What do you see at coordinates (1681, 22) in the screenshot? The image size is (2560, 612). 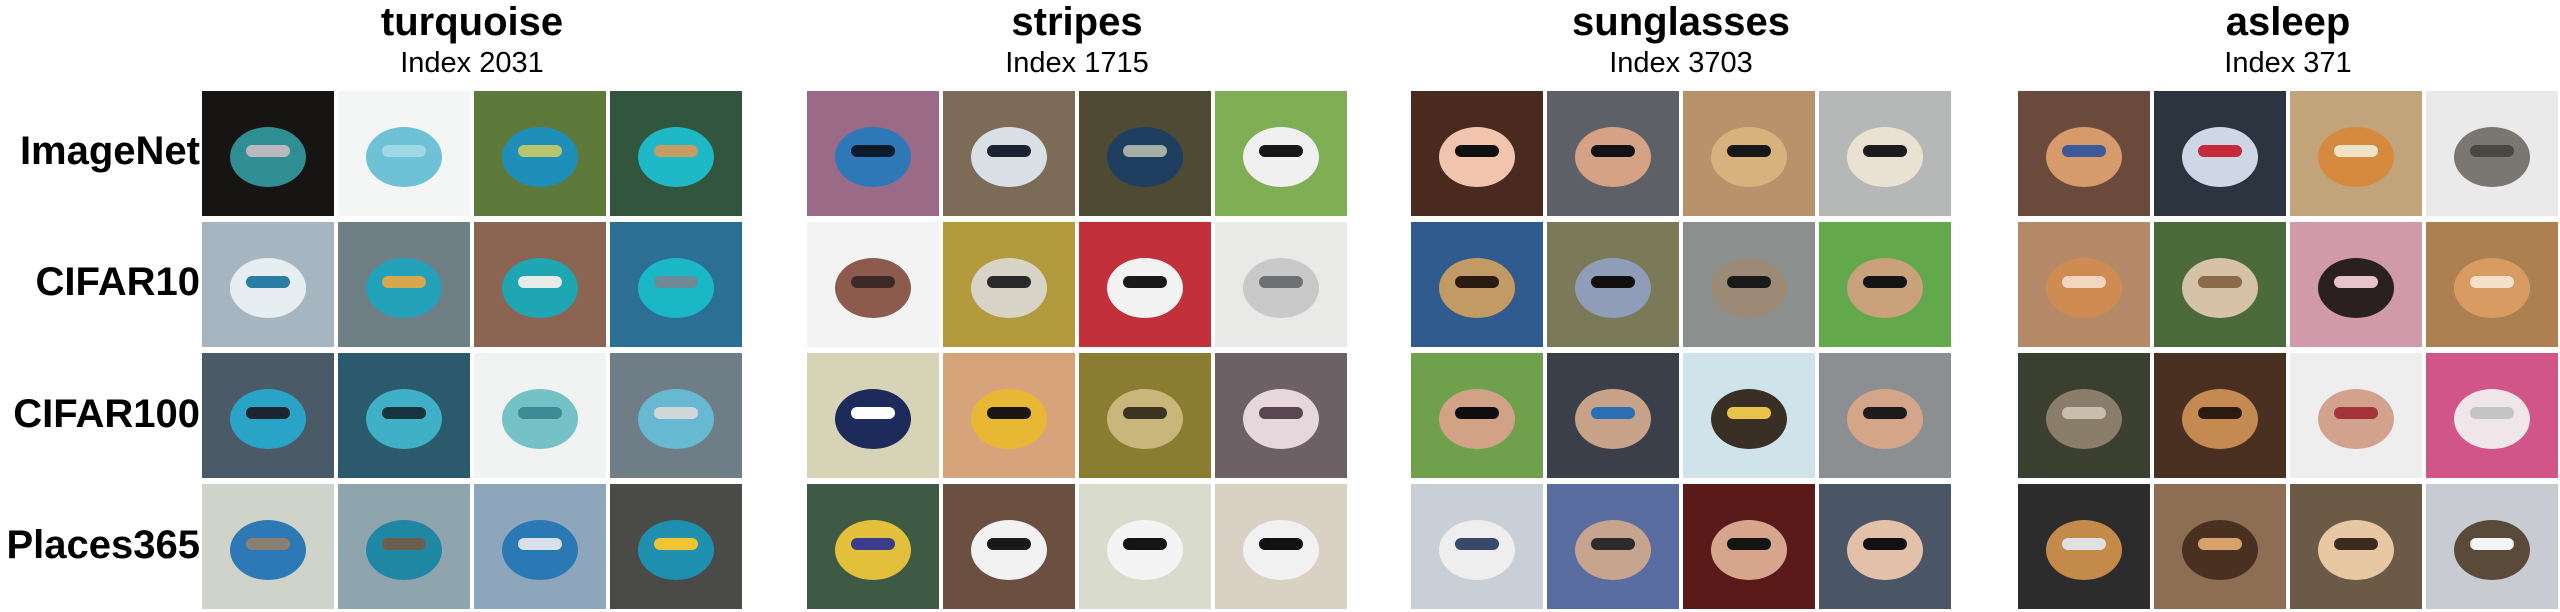 I see `panel-title: sunglasses` at bounding box center [1681, 22].